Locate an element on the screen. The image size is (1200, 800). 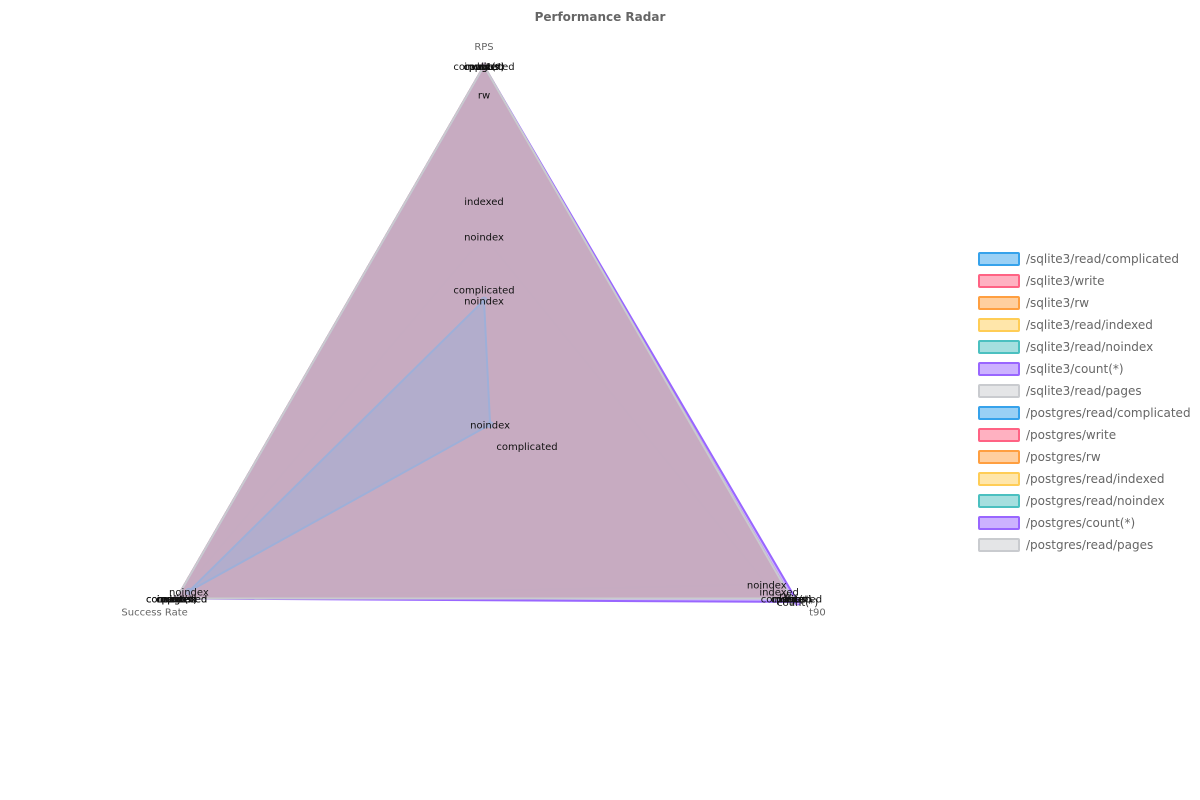
legend-label: /sqlite3/write is located at coordinates (1065, 281).